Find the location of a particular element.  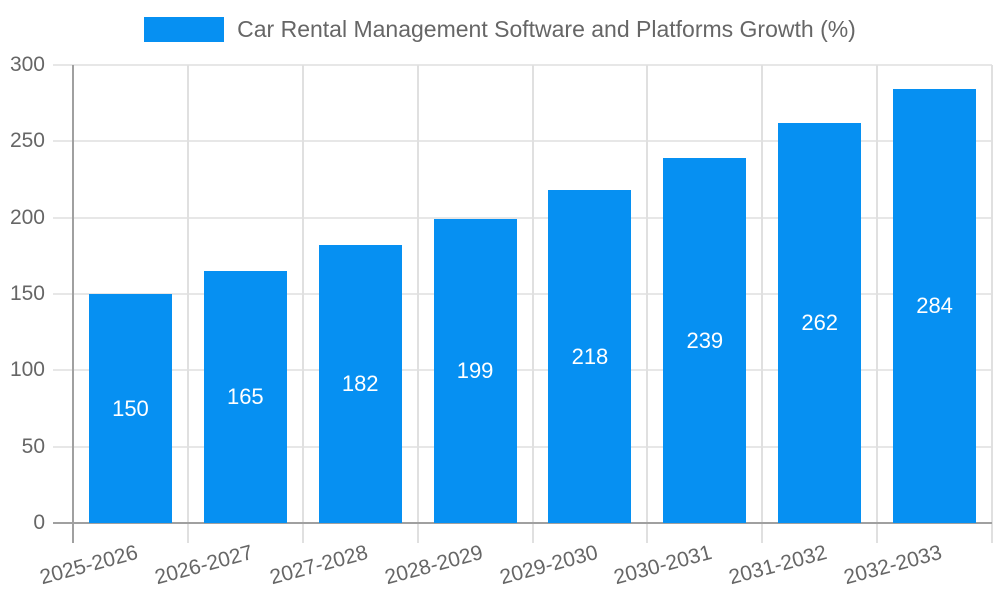

y-axis-tick-label: 250 is located at coordinates (27, 141).